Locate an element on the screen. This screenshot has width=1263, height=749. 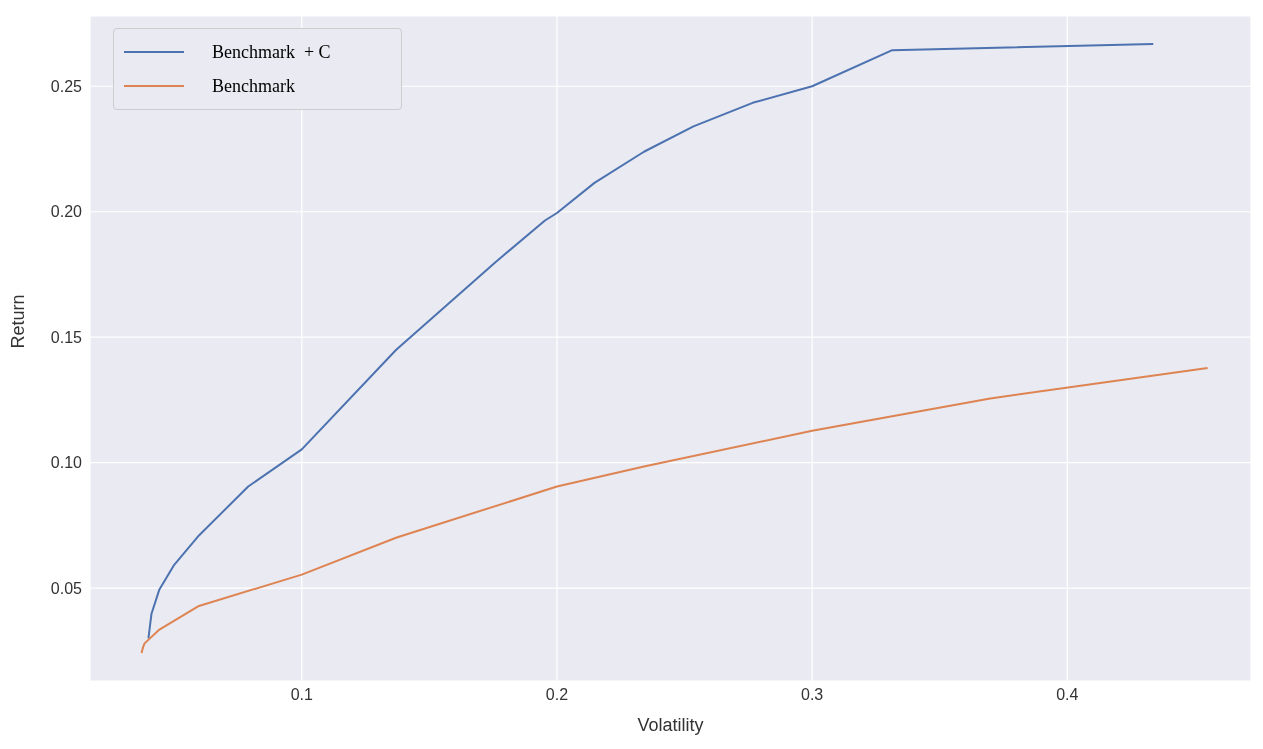
legend-label: Benchmark + C is located at coordinates (272, 52).